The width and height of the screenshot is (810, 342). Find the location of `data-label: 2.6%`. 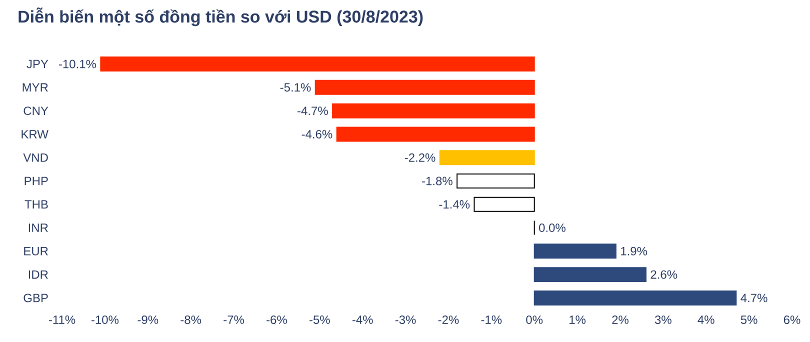

data-label: 2.6% is located at coordinates (664, 274).